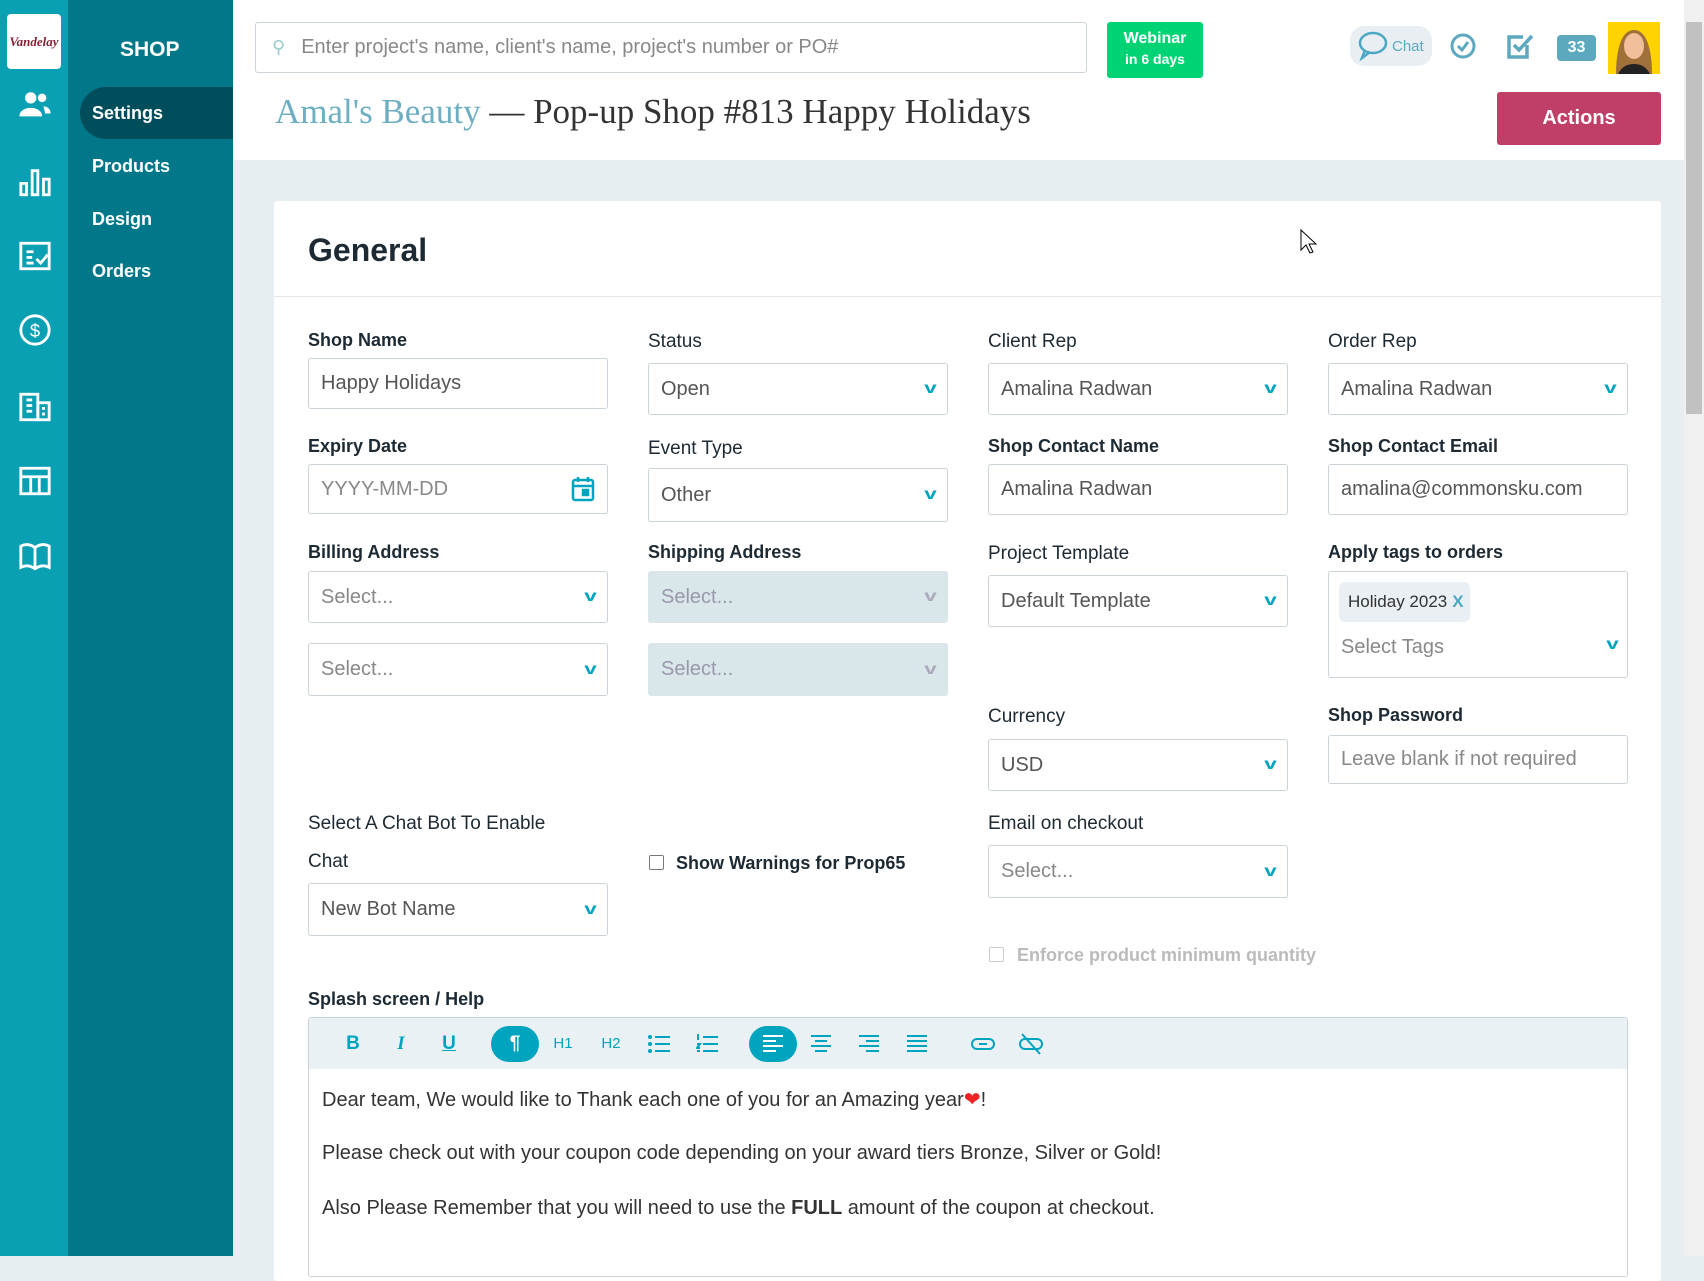 Image resolution: width=1704 pixels, height=1281 pixels. Describe the element at coordinates (35, 481) in the screenshot. I see `table-icon` at that location.